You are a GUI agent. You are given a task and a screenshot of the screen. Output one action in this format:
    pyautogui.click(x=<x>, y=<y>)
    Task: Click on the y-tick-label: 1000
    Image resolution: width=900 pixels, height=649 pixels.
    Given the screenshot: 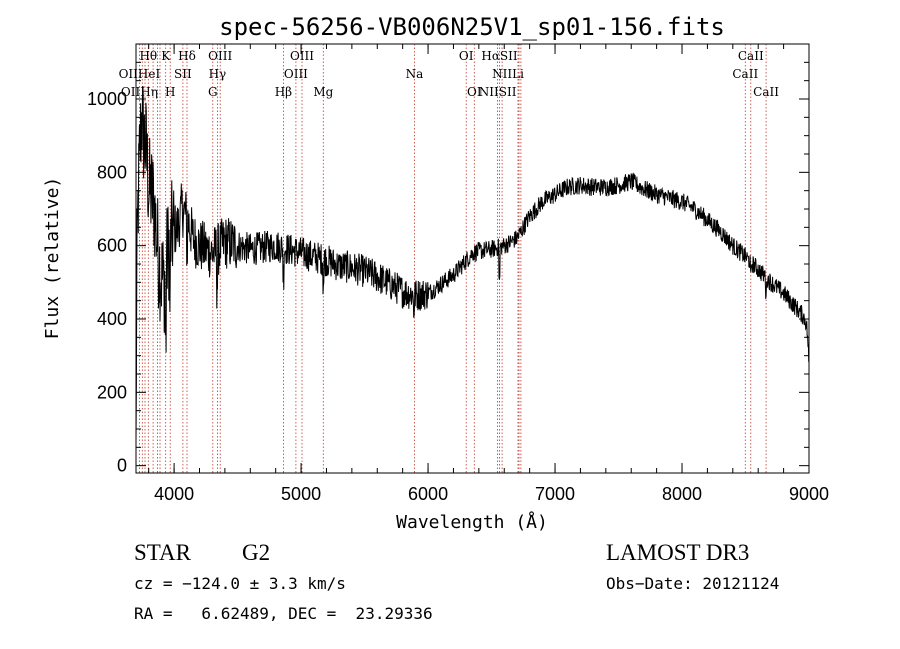 What is the action you would take?
    pyautogui.click(x=107, y=99)
    